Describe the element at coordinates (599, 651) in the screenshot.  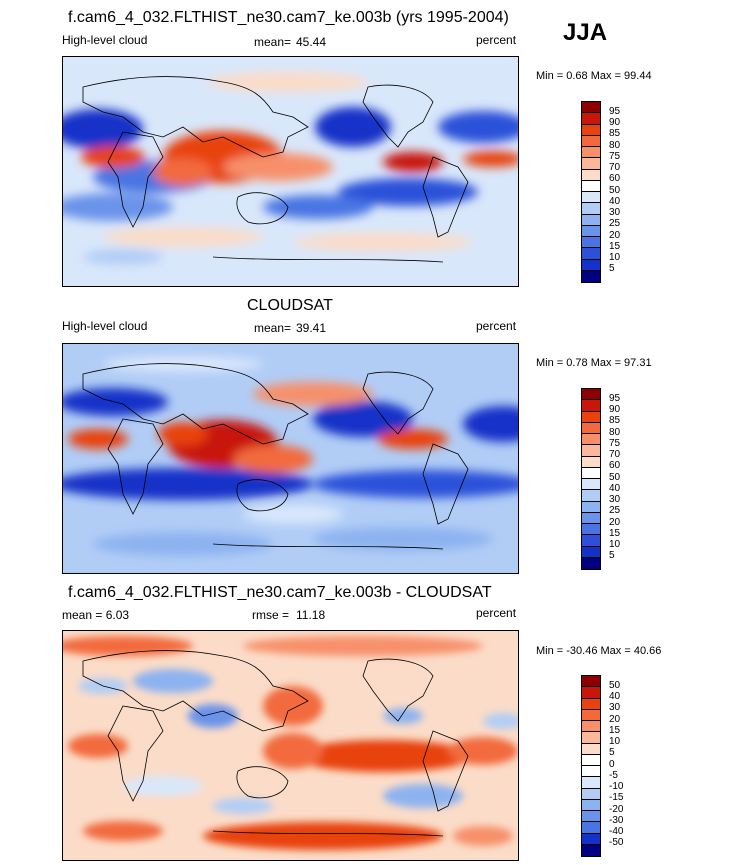
I see `panel-diff-minmax: Min = -30.46 Max = 40.66` at that location.